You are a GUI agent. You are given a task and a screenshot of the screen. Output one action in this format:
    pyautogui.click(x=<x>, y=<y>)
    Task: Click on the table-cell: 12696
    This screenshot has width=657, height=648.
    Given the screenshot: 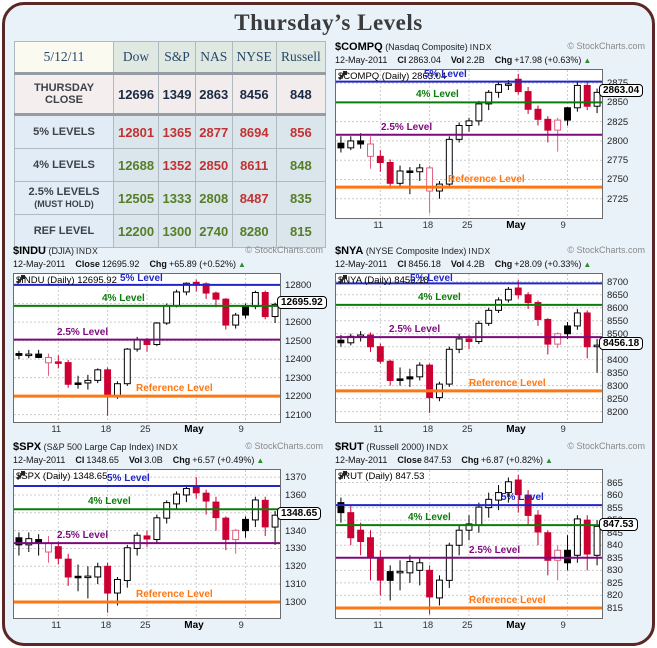 What is the action you would take?
    pyautogui.click(x=136, y=94)
    